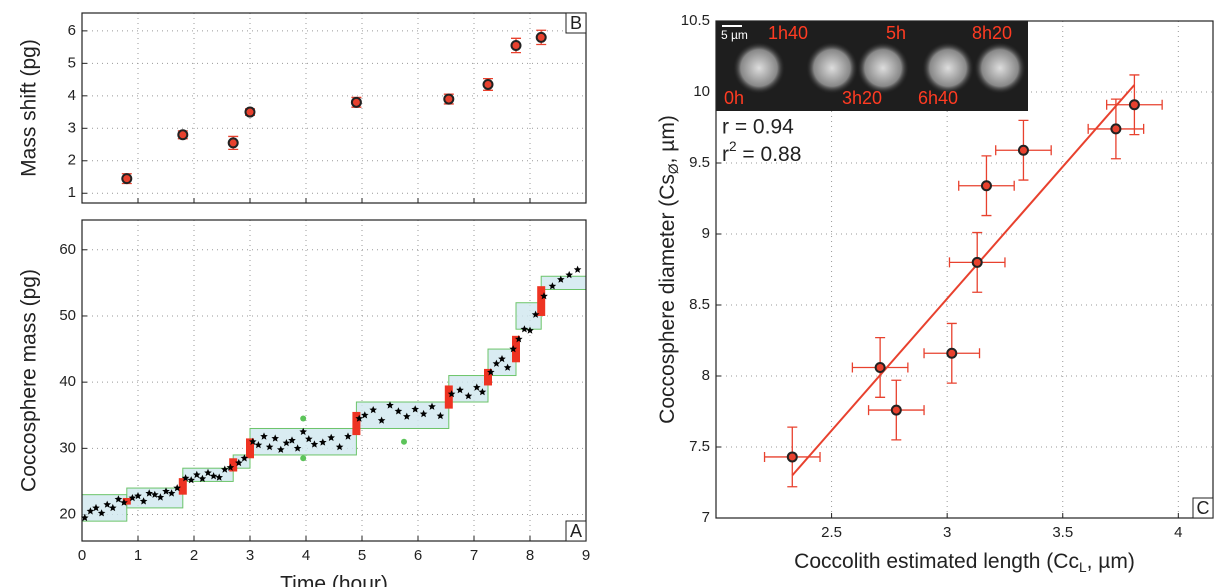 The height and width of the screenshot is (587, 1220). I want to click on x-tick-label: 3, so click(250, 555).